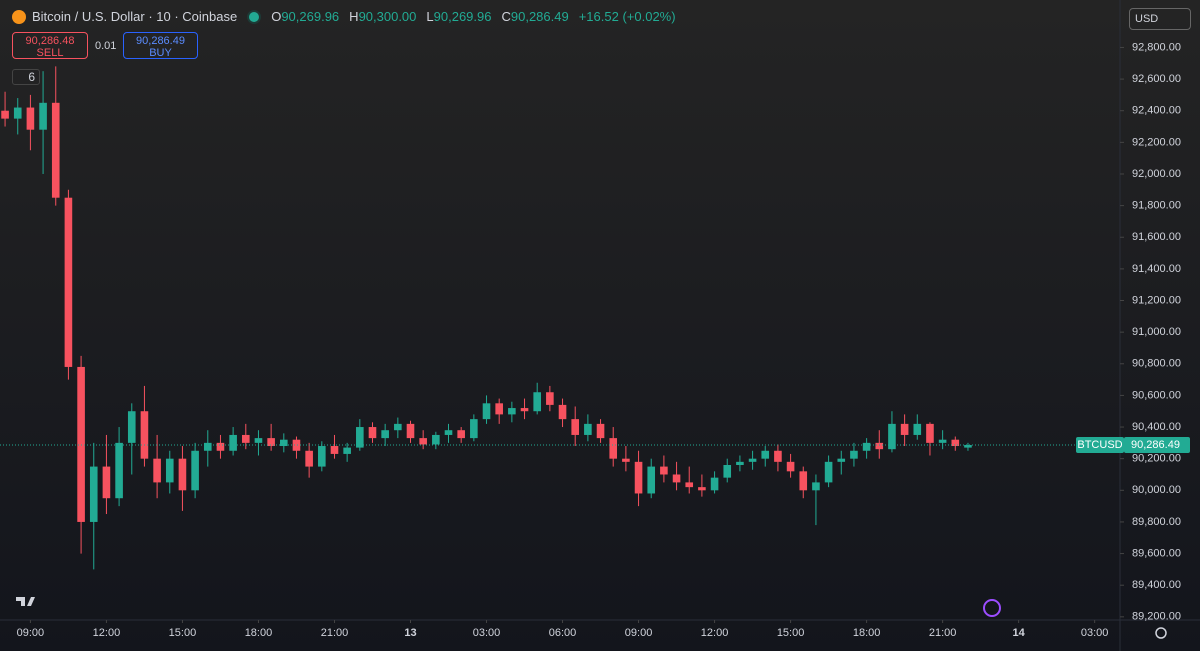 The height and width of the screenshot is (651, 1200). What do you see at coordinates (1156, 427) in the screenshot?
I see `y-tick-label: 90,400.00` at bounding box center [1156, 427].